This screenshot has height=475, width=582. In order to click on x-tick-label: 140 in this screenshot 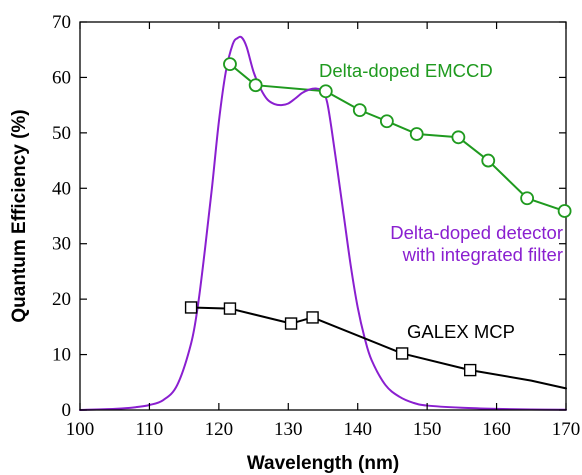, I will do `click(357, 429)`.